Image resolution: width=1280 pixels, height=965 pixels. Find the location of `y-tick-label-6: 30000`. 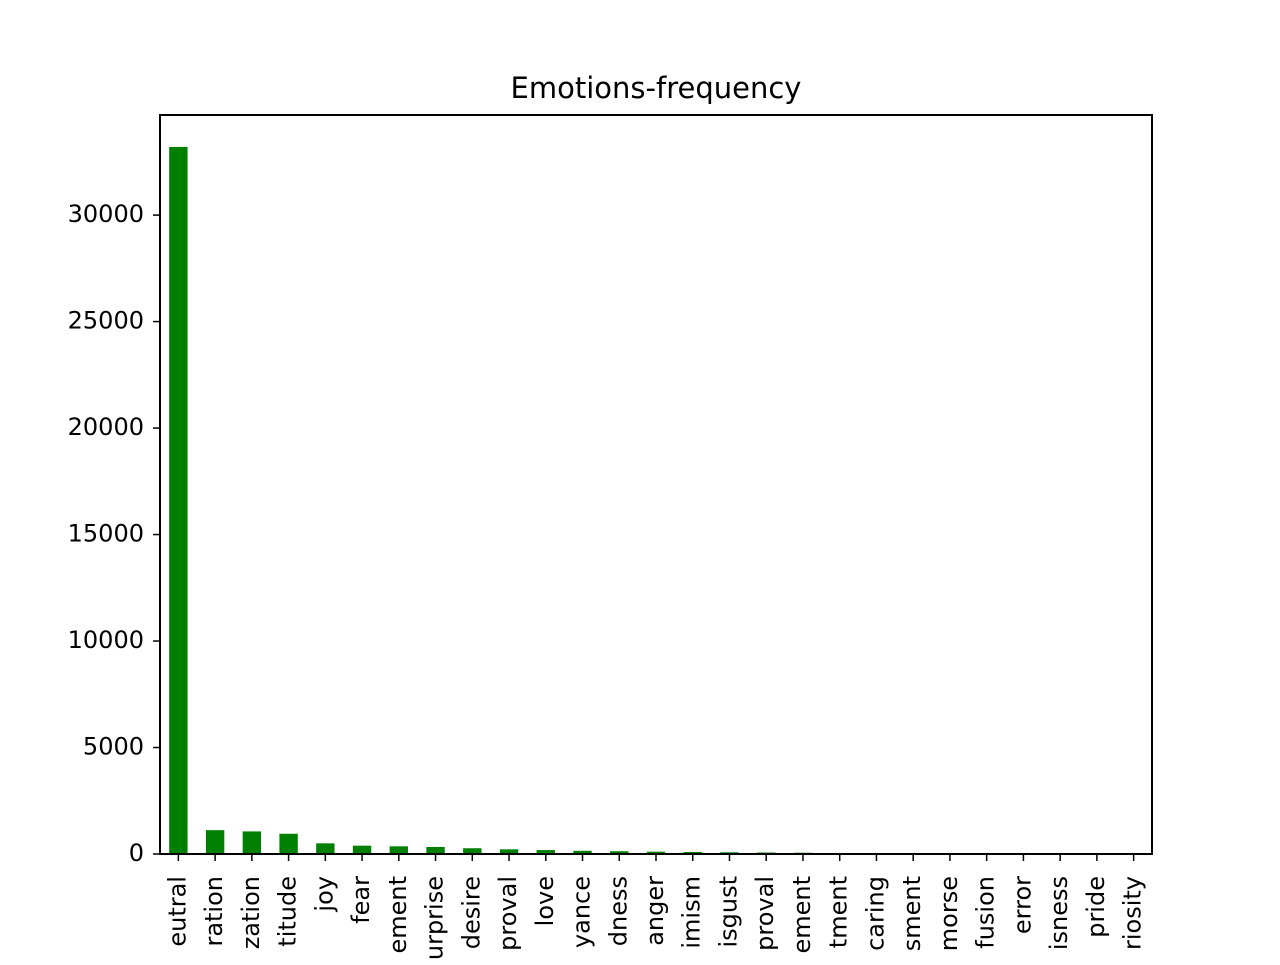

y-tick-label-6: 30000 is located at coordinates (106, 214).